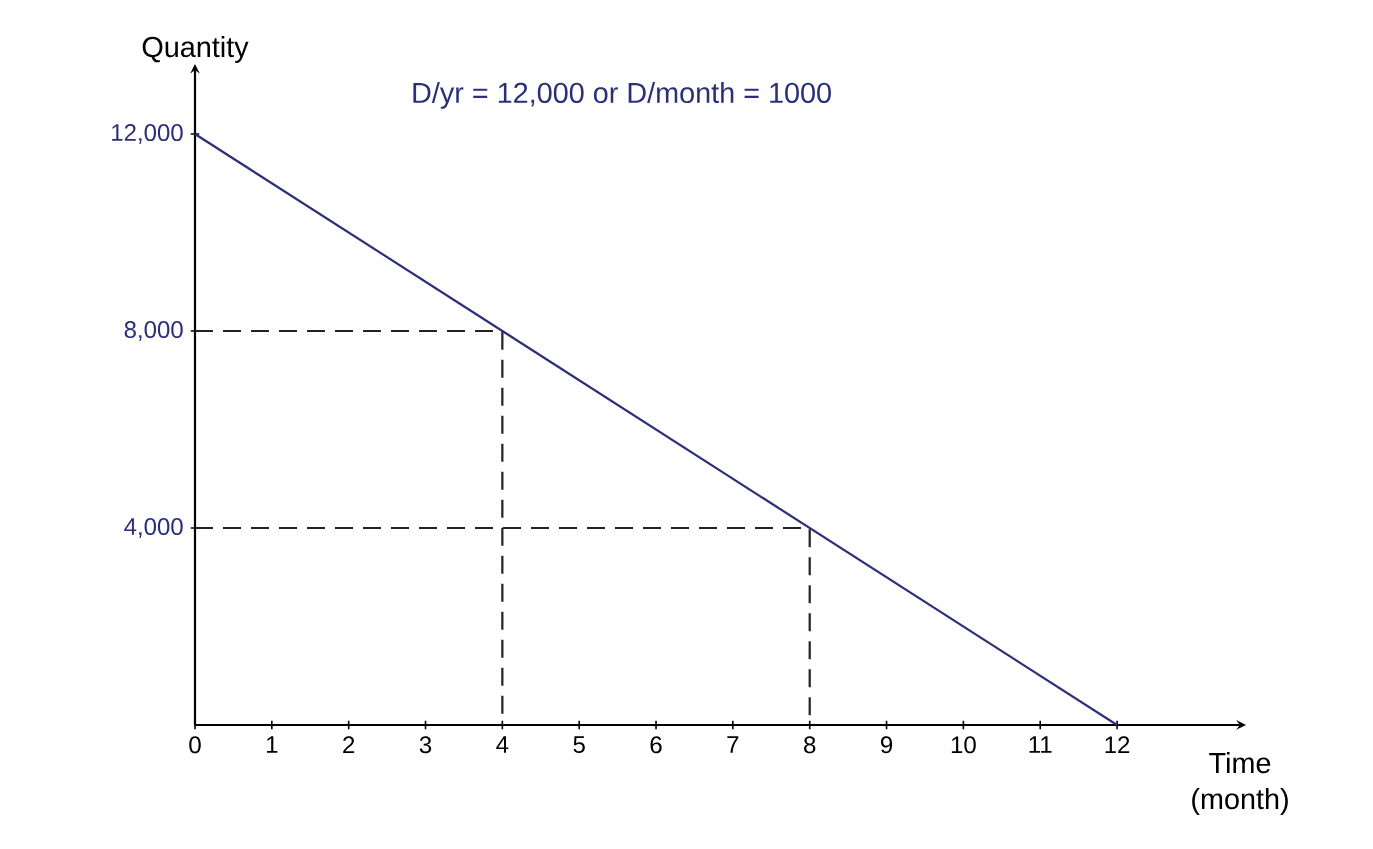 This screenshot has height=849, width=1373. What do you see at coordinates (656, 745) in the screenshot?
I see `x-tick-label: 6` at bounding box center [656, 745].